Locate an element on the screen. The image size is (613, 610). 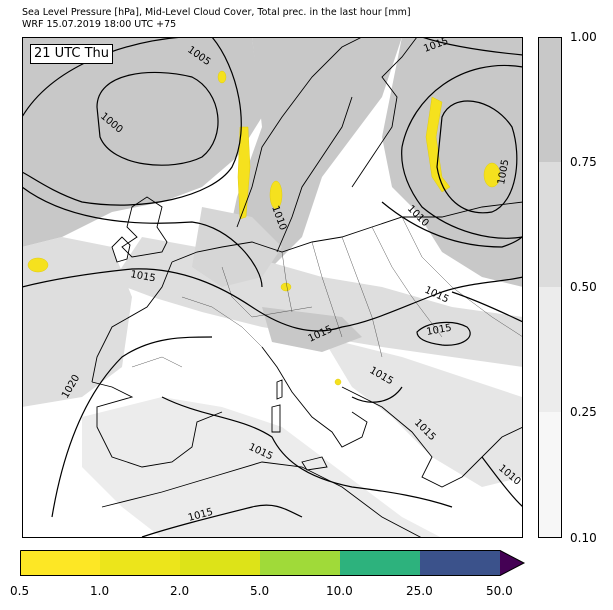
coast-iberia is located at coordinates (157, 424).